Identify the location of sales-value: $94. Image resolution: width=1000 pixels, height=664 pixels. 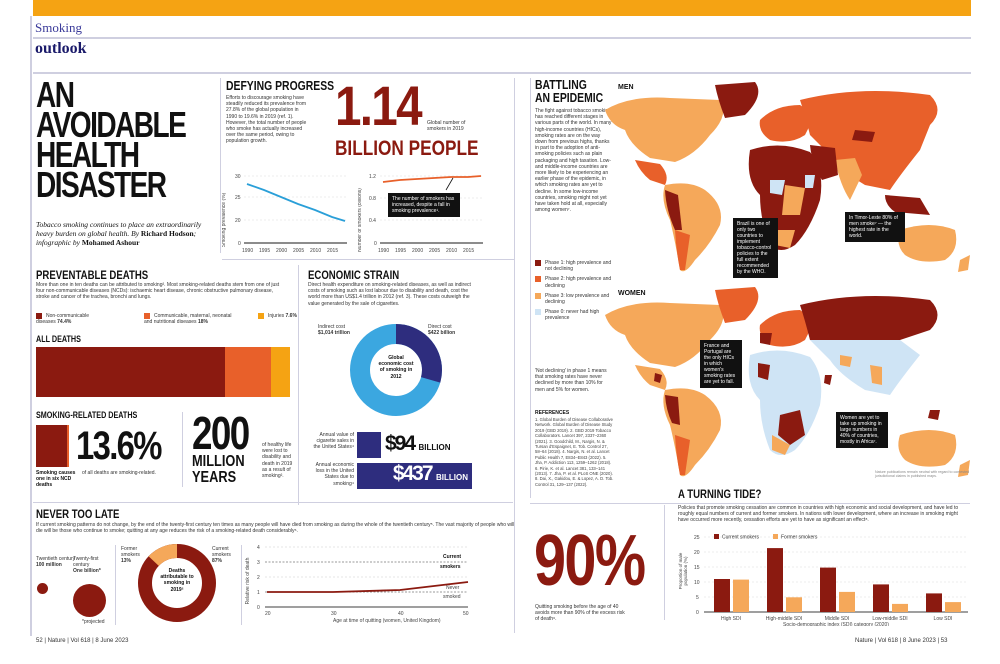
(400, 443).